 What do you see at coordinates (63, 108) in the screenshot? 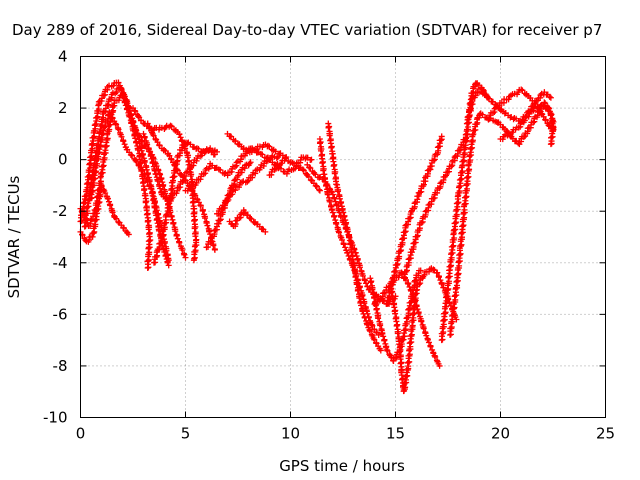
I see `y-tick-label: 2` at bounding box center [63, 108].